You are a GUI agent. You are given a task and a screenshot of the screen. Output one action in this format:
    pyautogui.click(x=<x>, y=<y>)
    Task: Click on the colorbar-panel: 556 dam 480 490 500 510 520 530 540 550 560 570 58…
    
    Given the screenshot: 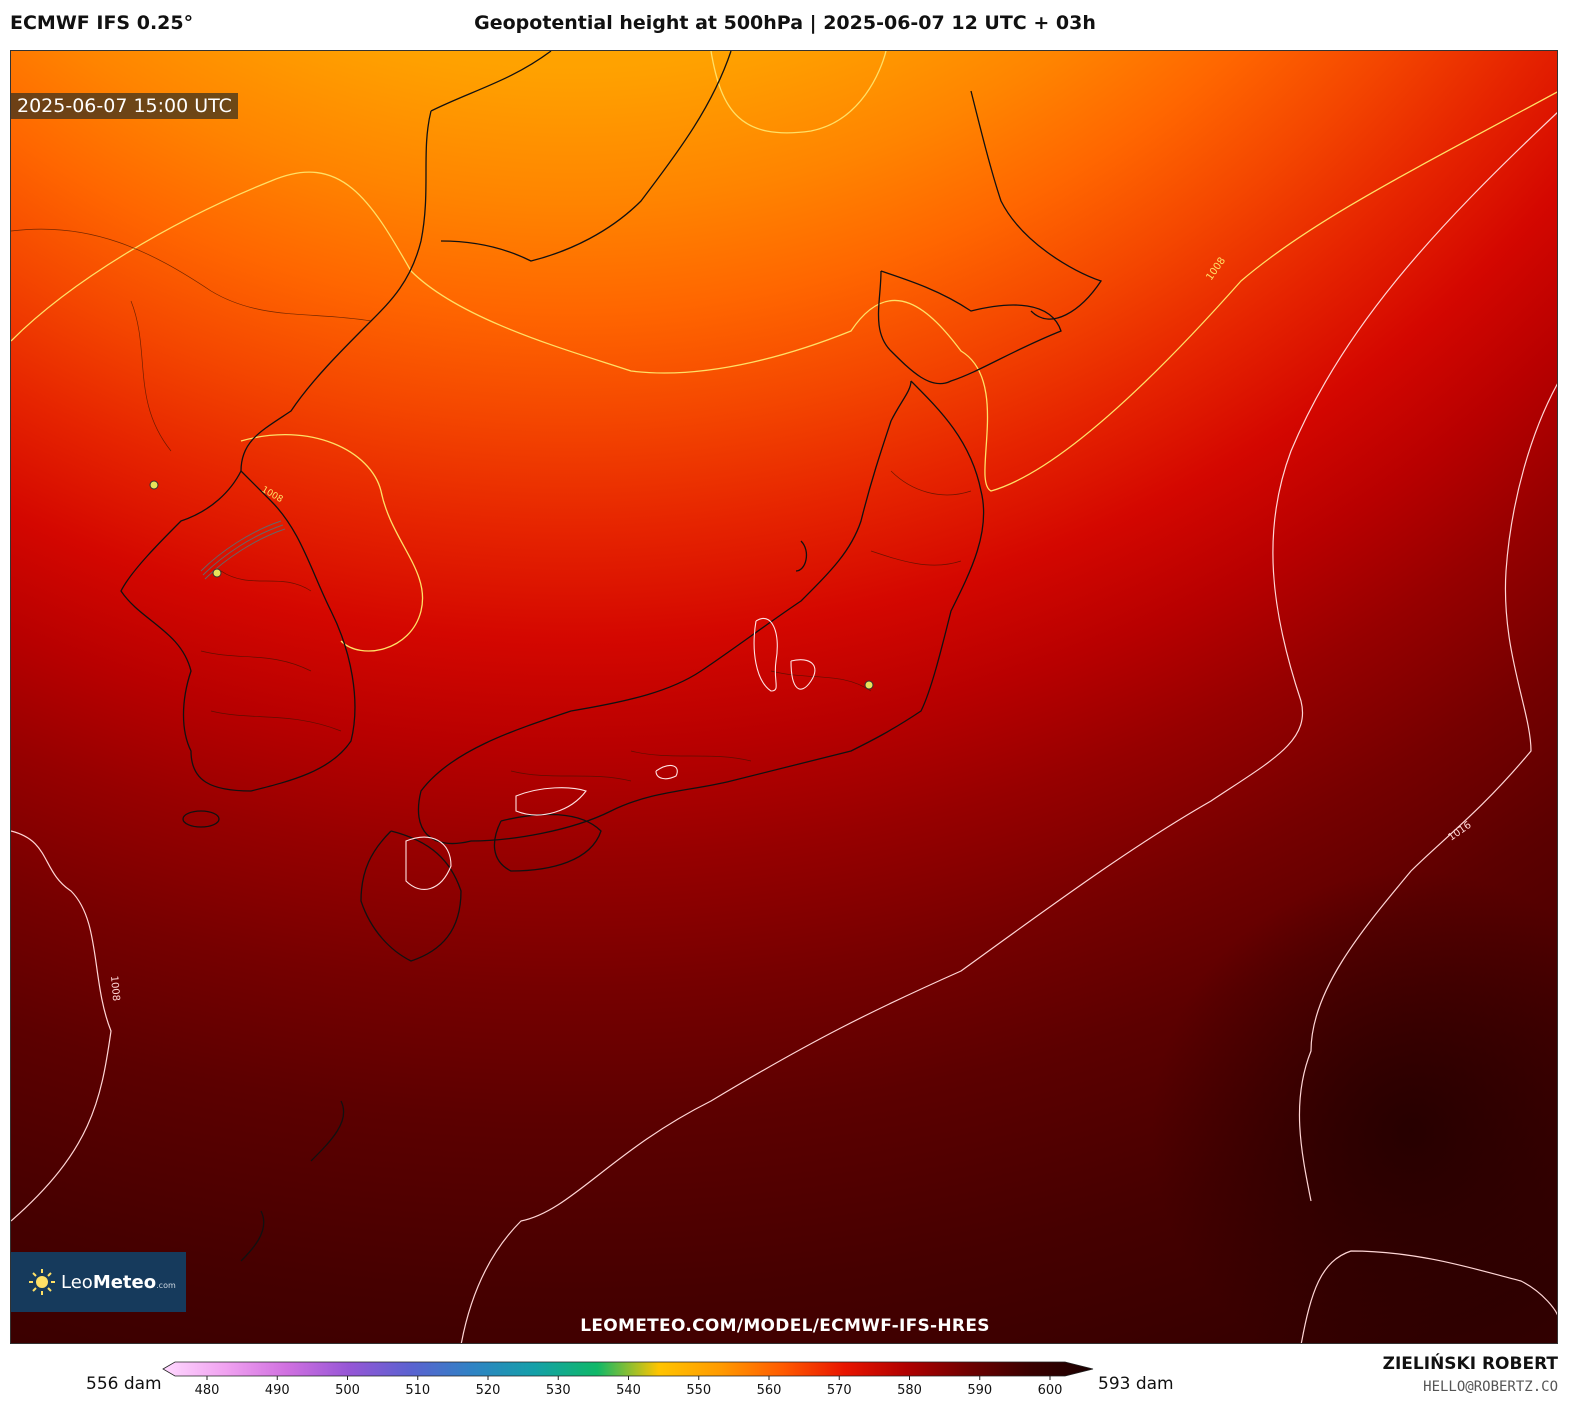 What is the action you would take?
    pyautogui.click(x=785, y=1377)
    